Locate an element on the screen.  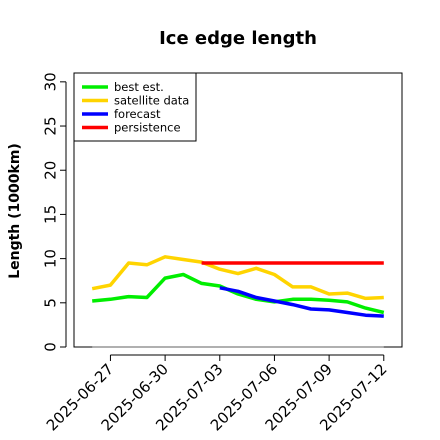
chart-title: Ice edge length is located at coordinates (238, 38).